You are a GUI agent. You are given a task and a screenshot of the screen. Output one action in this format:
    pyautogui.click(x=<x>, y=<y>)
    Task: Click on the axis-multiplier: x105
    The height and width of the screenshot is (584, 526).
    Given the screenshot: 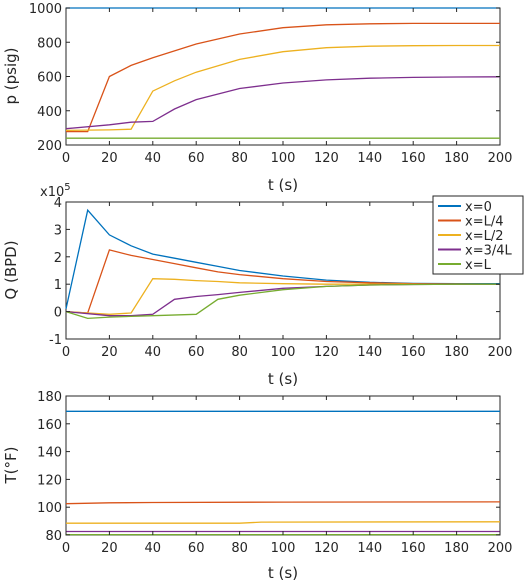 What is the action you would take?
    pyautogui.click(x=55, y=191)
    